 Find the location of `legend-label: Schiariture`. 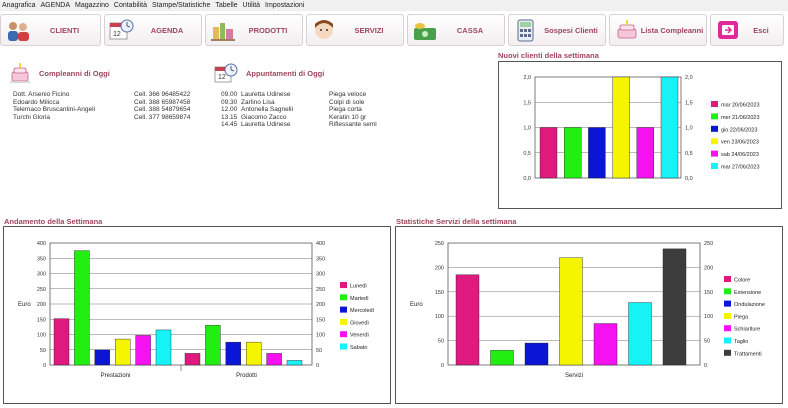

legend-label: Schiariture is located at coordinates (747, 330).